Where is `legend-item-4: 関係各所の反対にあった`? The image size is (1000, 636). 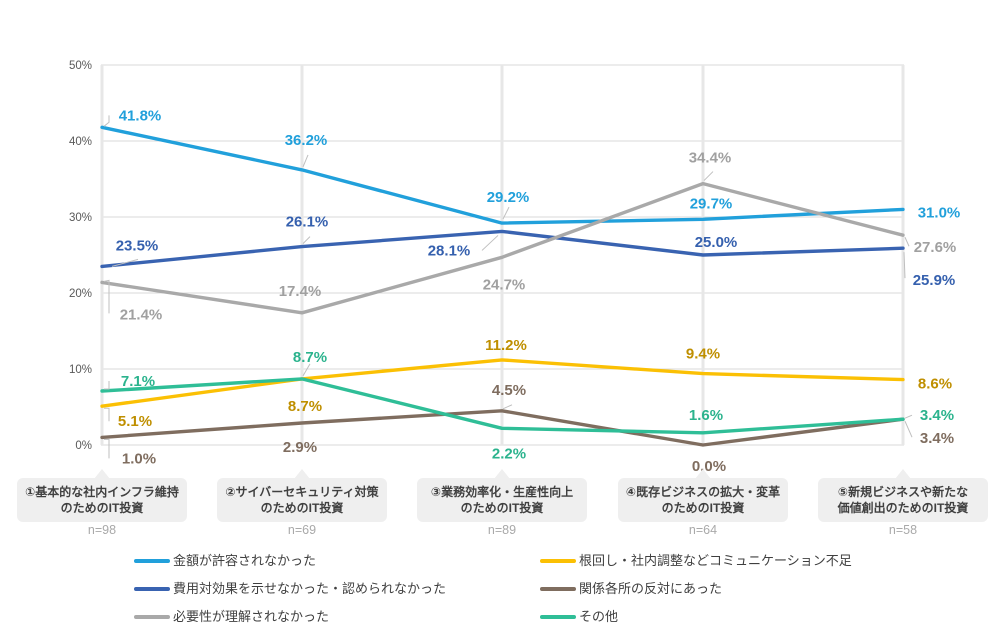 legend-item-4: 関係各所の反対にあった is located at coordinates (631, 589).